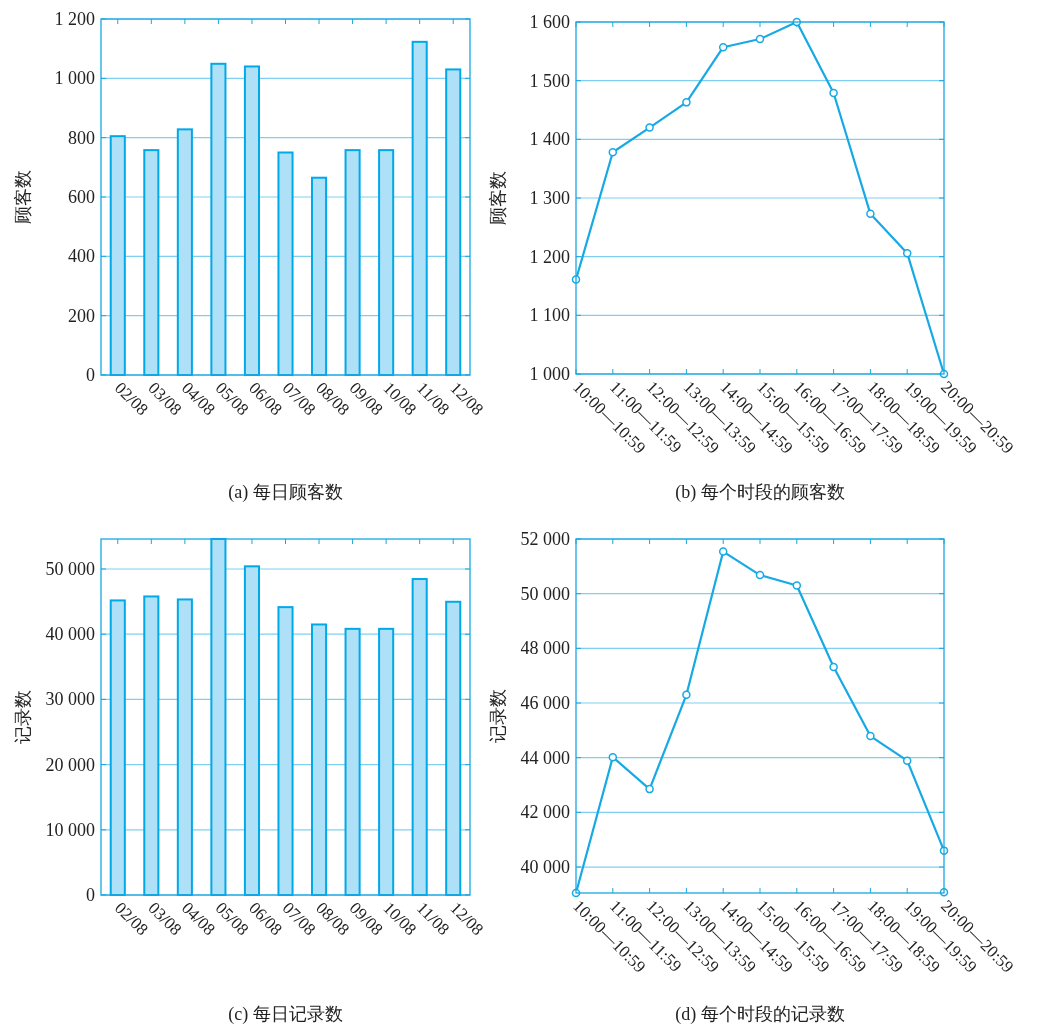 This screenshot has width=1044, height=1032. I want to click on y-tick-label: 200, so click(81, 315).